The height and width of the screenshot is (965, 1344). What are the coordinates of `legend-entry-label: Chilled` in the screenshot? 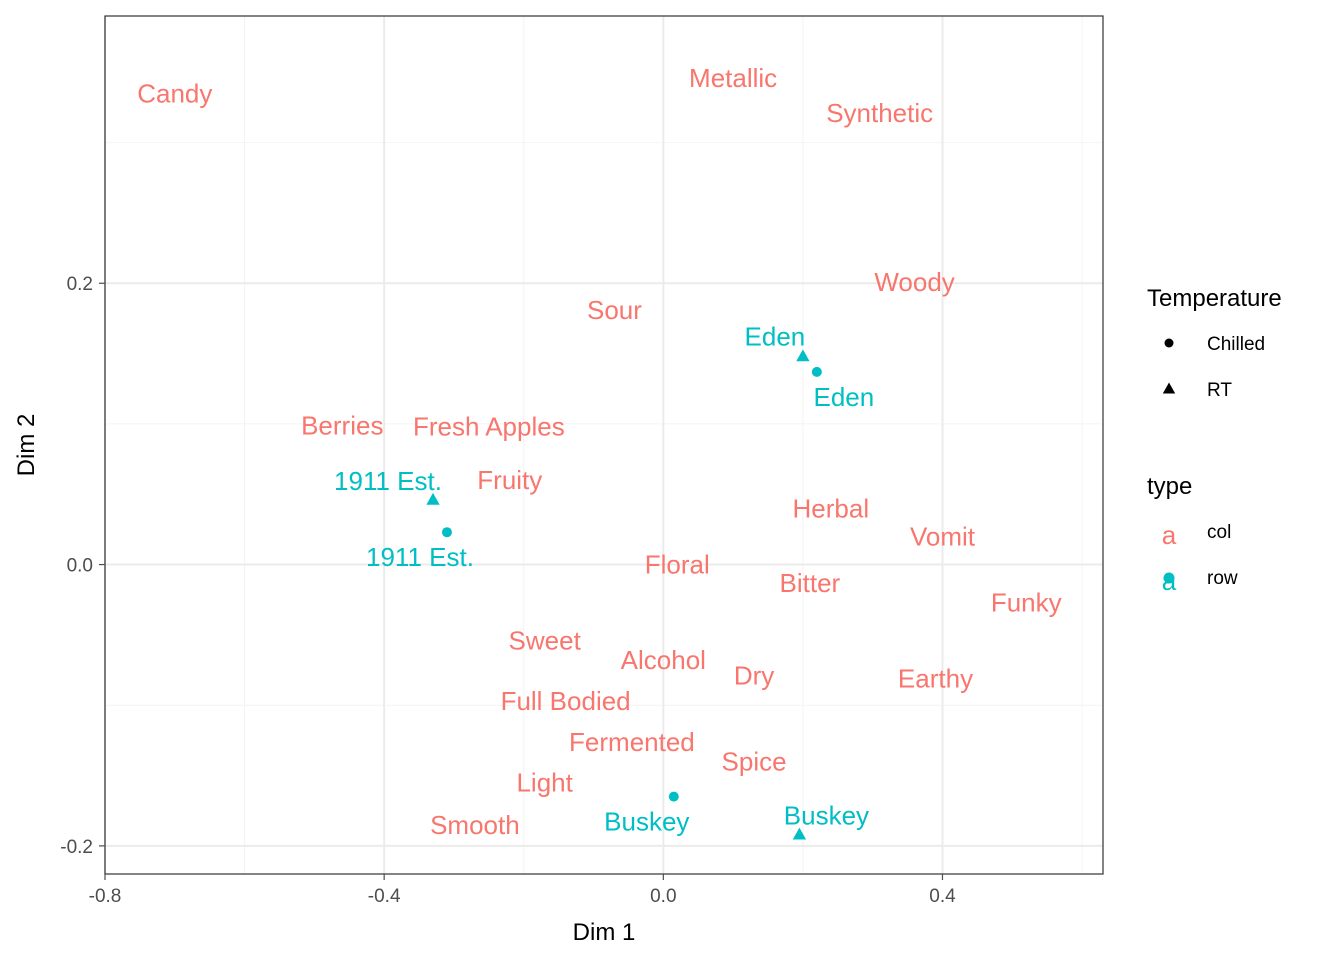 It's located at (1236, 344).